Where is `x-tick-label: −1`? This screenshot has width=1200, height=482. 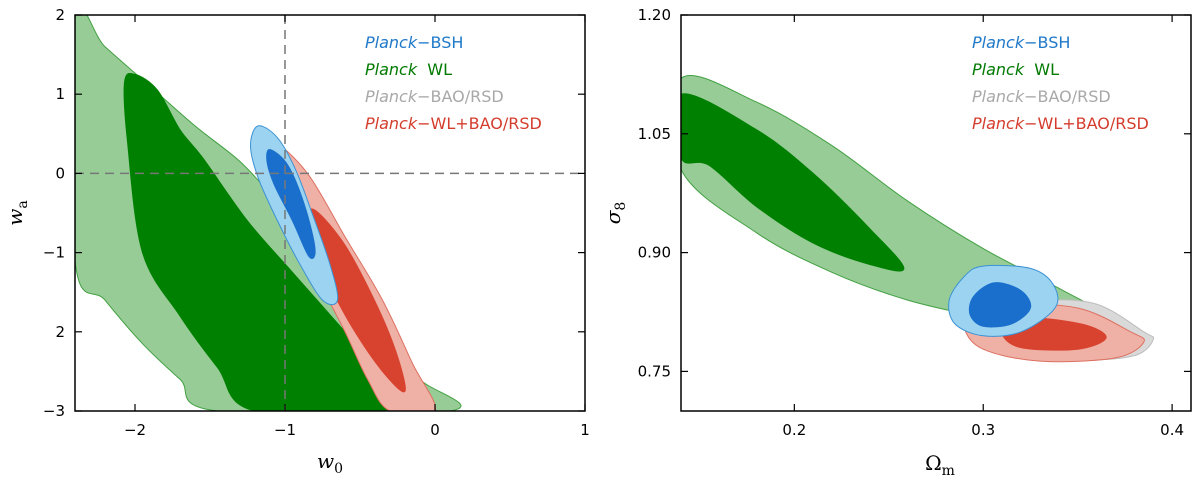
x-tick-label: −1 is located at coordinates (285, 430).